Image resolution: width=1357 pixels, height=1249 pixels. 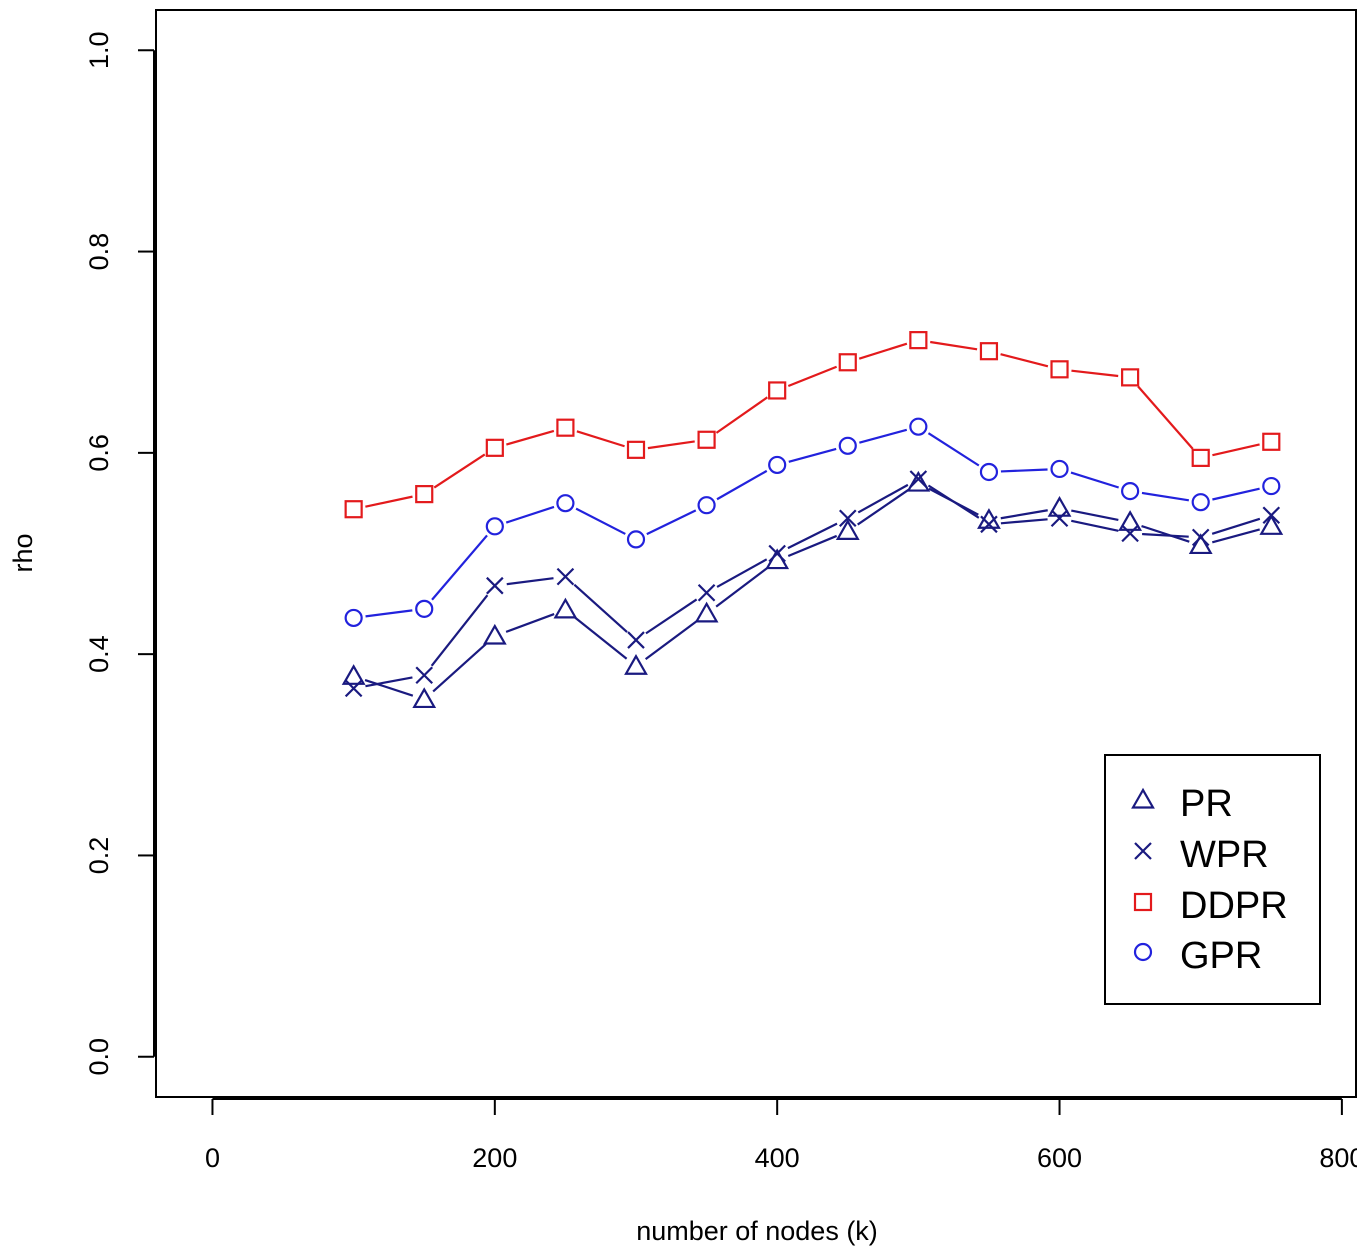 I want to click on series-ddpr, so click(x=812, y=425).